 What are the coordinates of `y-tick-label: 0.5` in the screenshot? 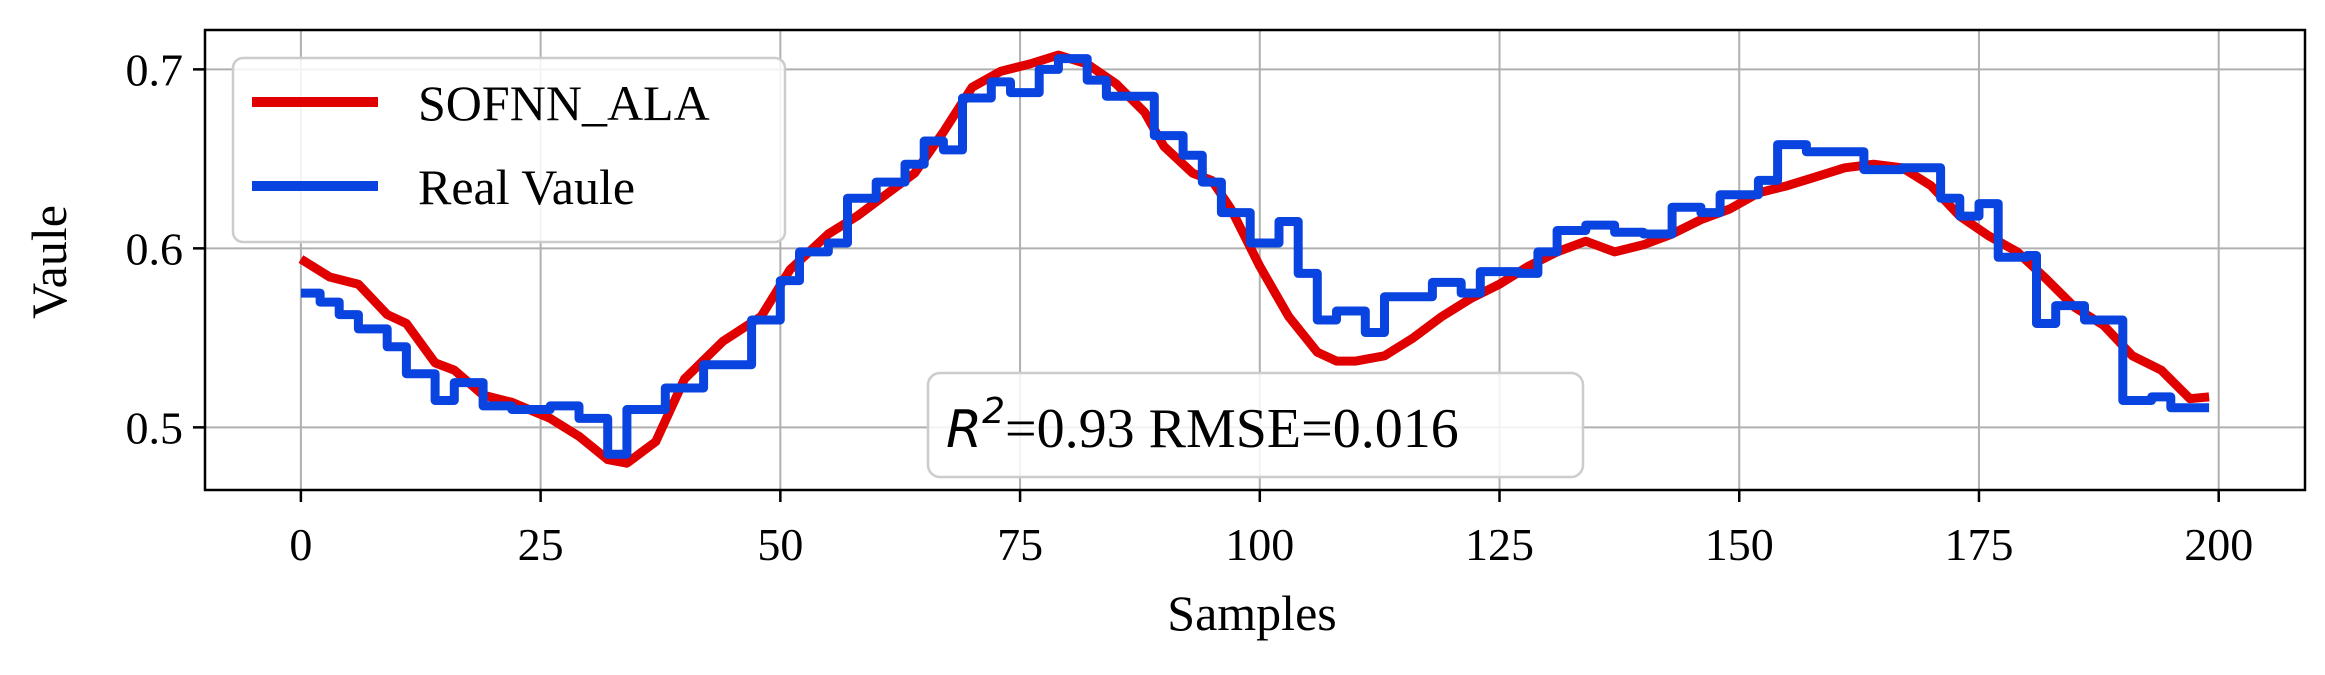 It's located at (155, 427).